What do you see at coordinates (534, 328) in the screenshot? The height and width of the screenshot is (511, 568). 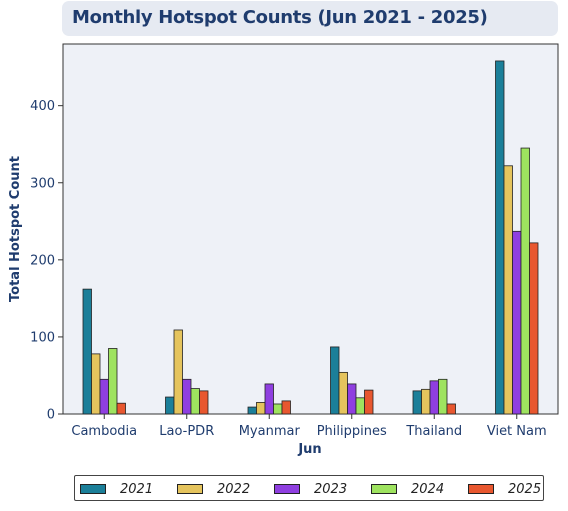 I see `bar-viet-nam-2025` at bounding box center [534, 328].